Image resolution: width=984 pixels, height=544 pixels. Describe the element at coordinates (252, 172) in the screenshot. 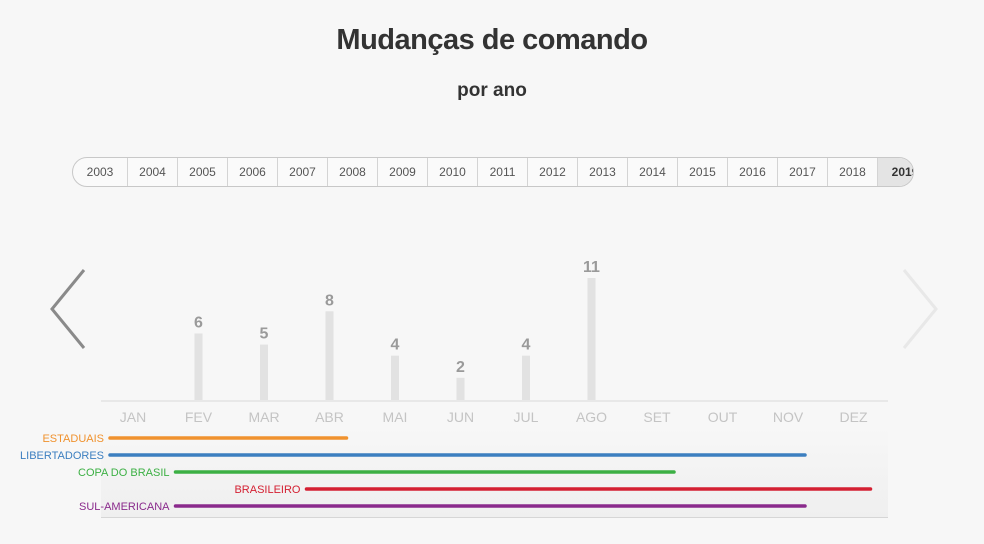

I see `year-tab-2006: 2006` at that location.